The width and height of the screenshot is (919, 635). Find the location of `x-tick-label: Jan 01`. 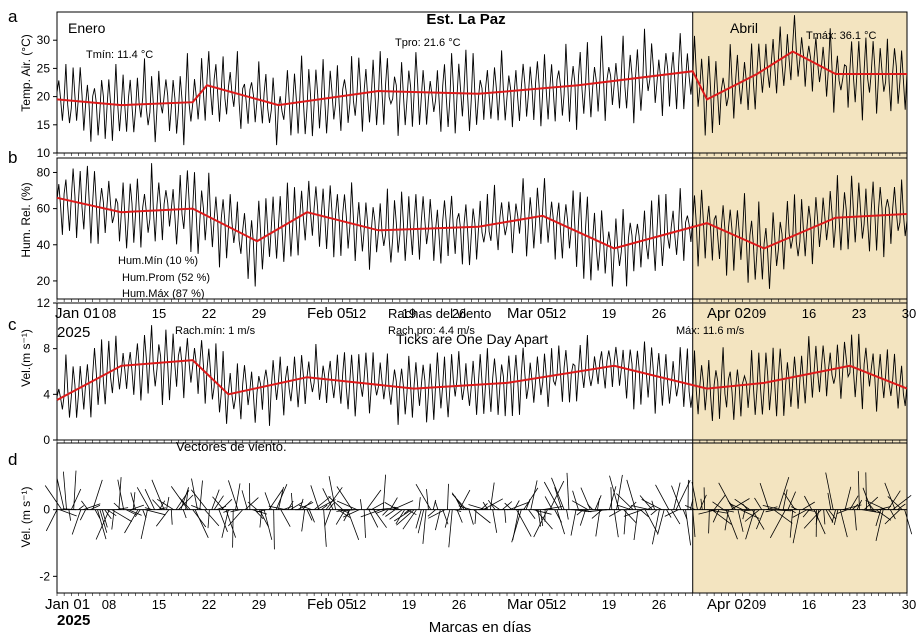

x-tick-label: Jan 01 is located at coordinates (77, 313).